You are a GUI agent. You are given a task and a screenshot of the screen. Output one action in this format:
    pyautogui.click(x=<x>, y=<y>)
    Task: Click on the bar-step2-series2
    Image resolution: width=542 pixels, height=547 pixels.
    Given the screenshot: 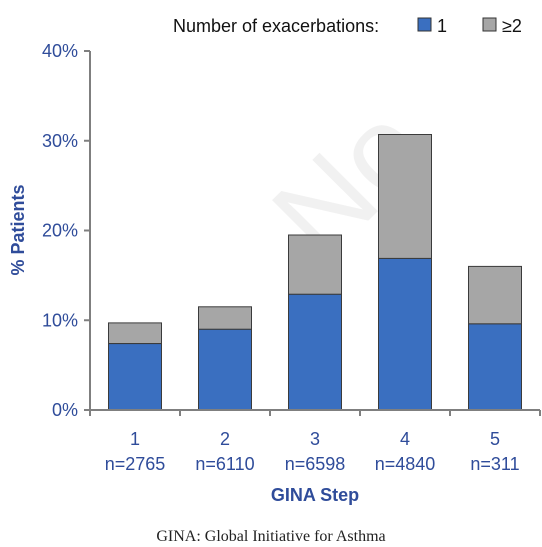 What is the action you would take?
    pyautogui.click(x=225, y=318)
    